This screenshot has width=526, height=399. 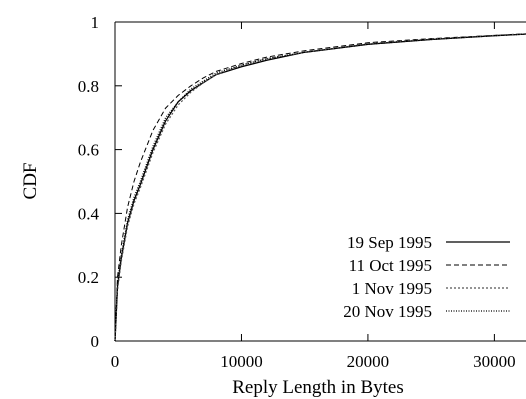 What do you see at coordinates (387, 311) in the screenshot?
I see `legend-label-4: 20 Nov 1995` at bounding box center [387, 311].